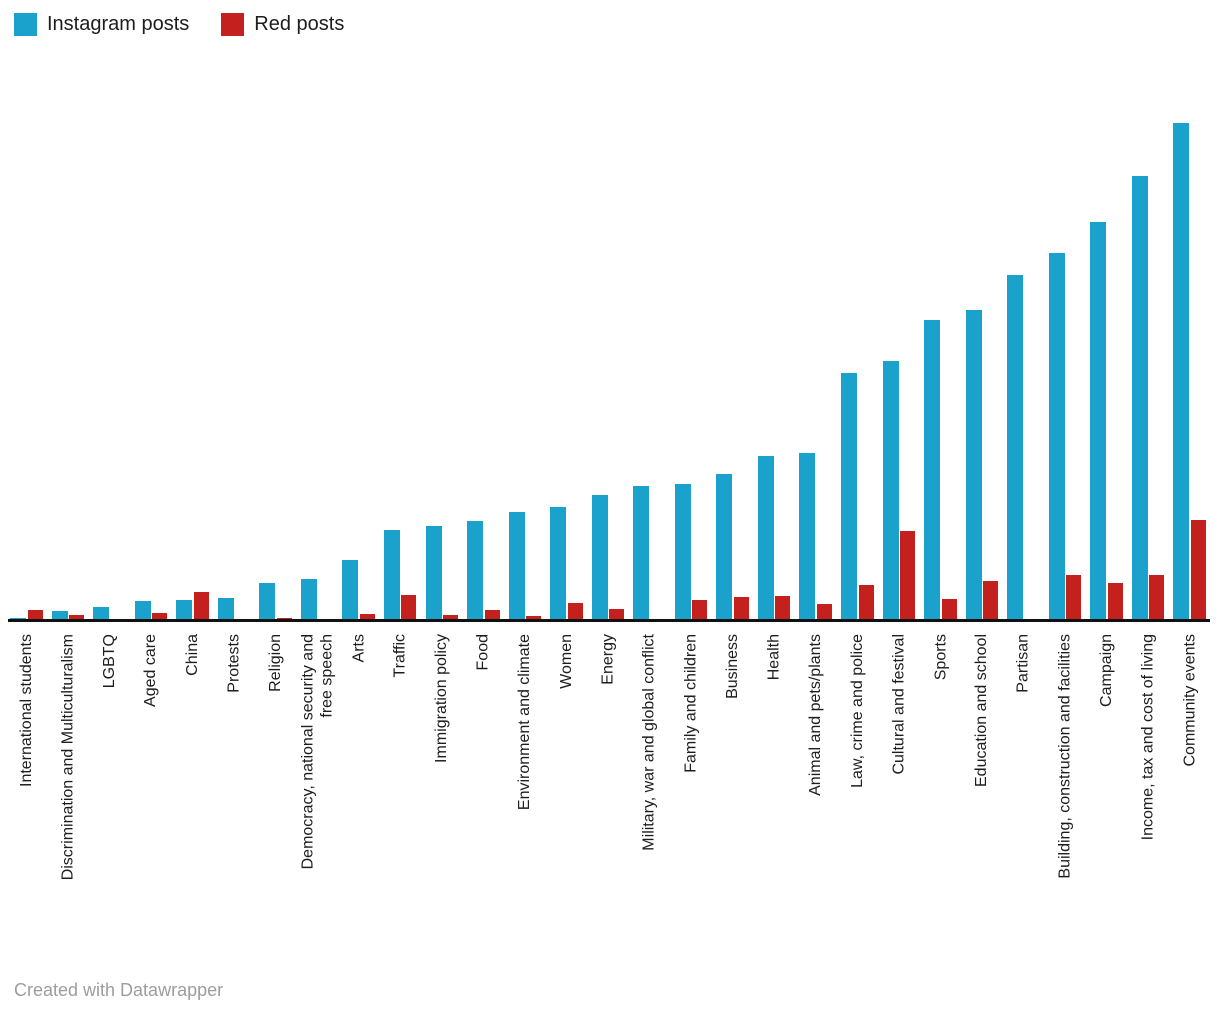  What do you see at coordinates (26, 710) in the screenshot?
I see `x-axis-label: International students` at bounding box center [26, 710].